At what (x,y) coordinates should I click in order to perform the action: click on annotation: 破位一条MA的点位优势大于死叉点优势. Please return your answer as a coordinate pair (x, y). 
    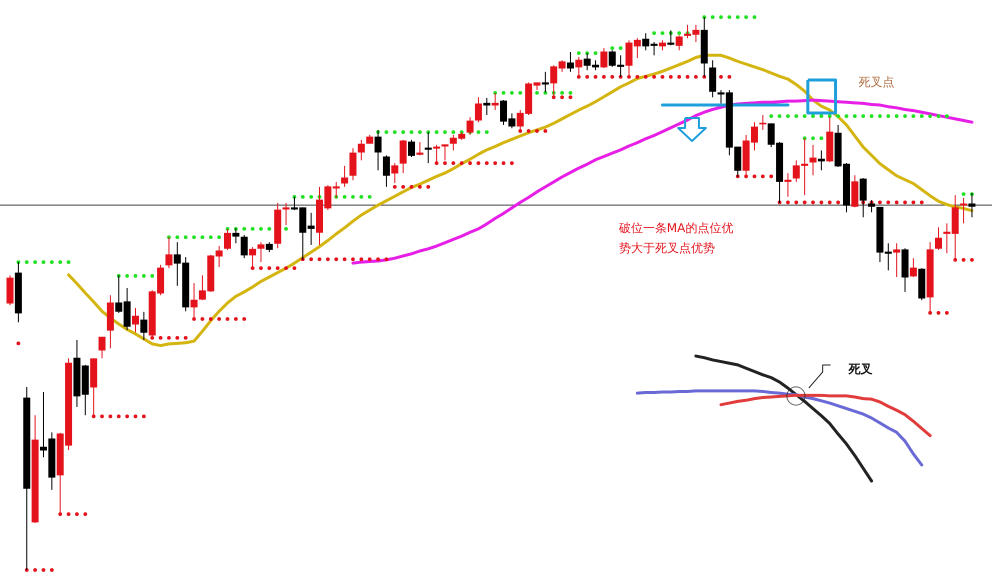
    Looking at the image, I should click on (676, 238).